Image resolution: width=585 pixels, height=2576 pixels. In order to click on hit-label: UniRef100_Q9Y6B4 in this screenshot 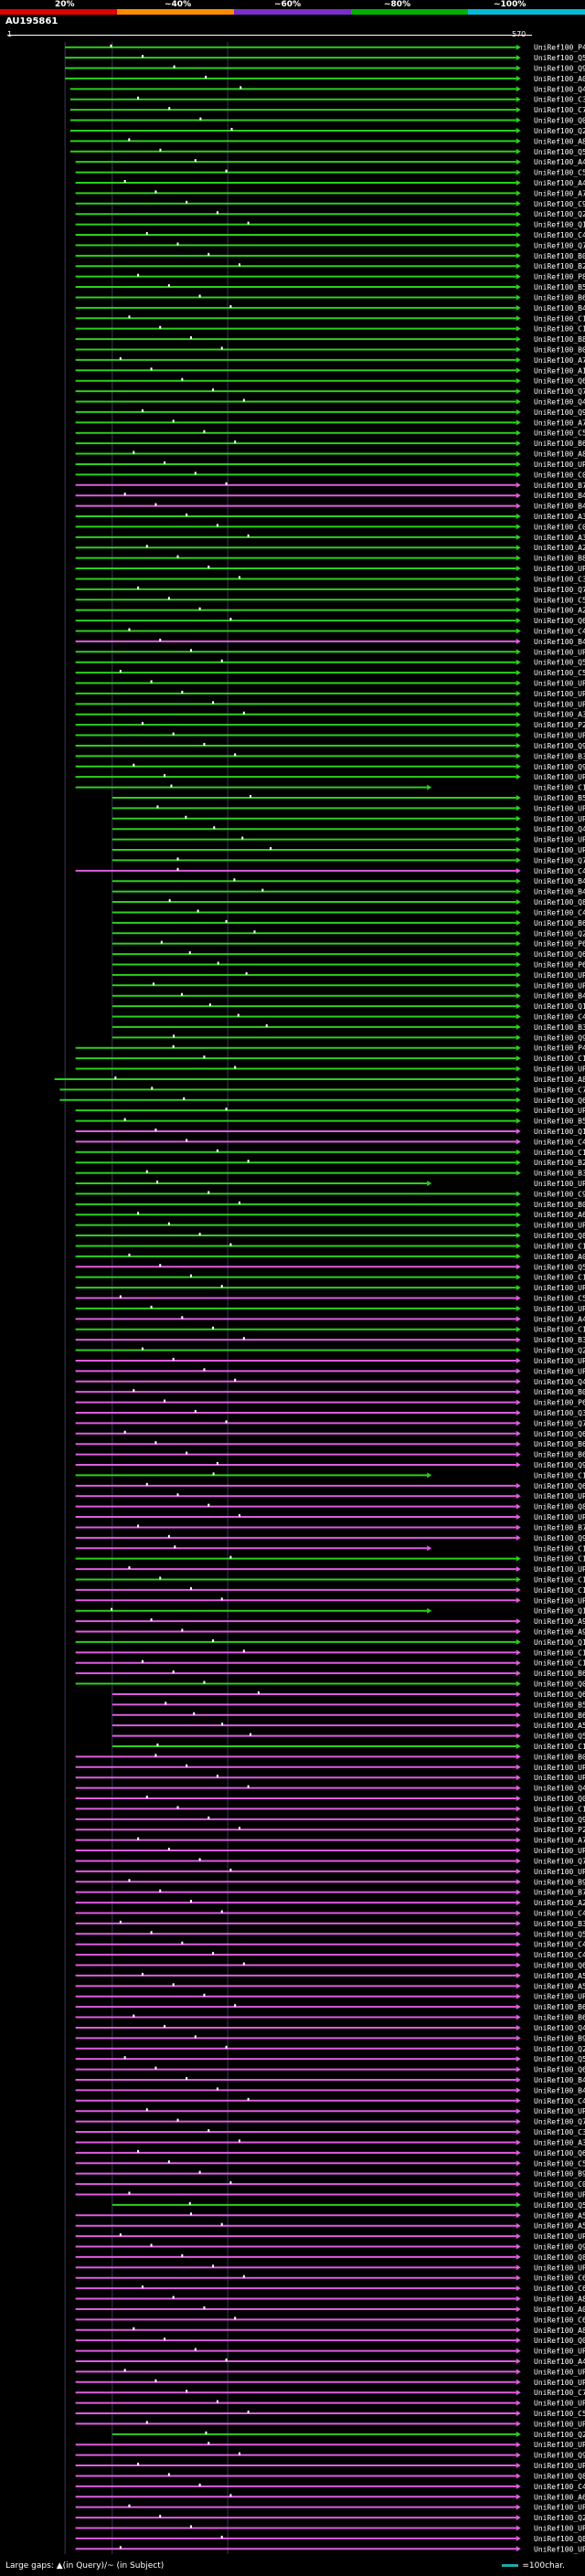, I will do `click(560, 1538)`.